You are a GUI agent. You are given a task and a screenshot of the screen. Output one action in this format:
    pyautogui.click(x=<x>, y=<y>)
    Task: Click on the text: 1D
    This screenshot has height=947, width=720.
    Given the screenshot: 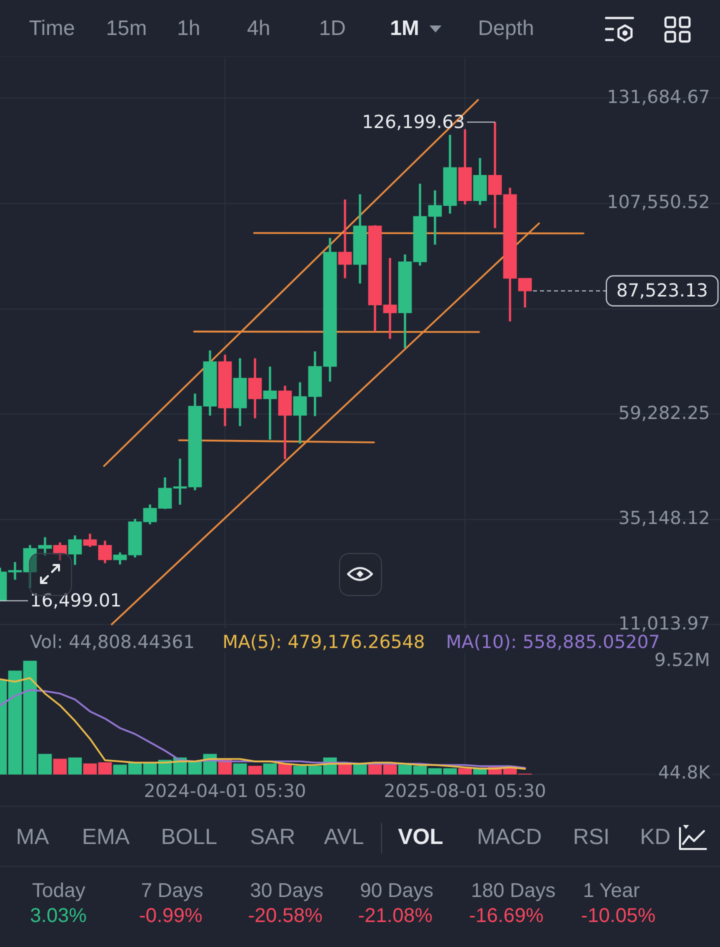 What is the action you would take?
    pyautogui.click(x=332, y=29)
    